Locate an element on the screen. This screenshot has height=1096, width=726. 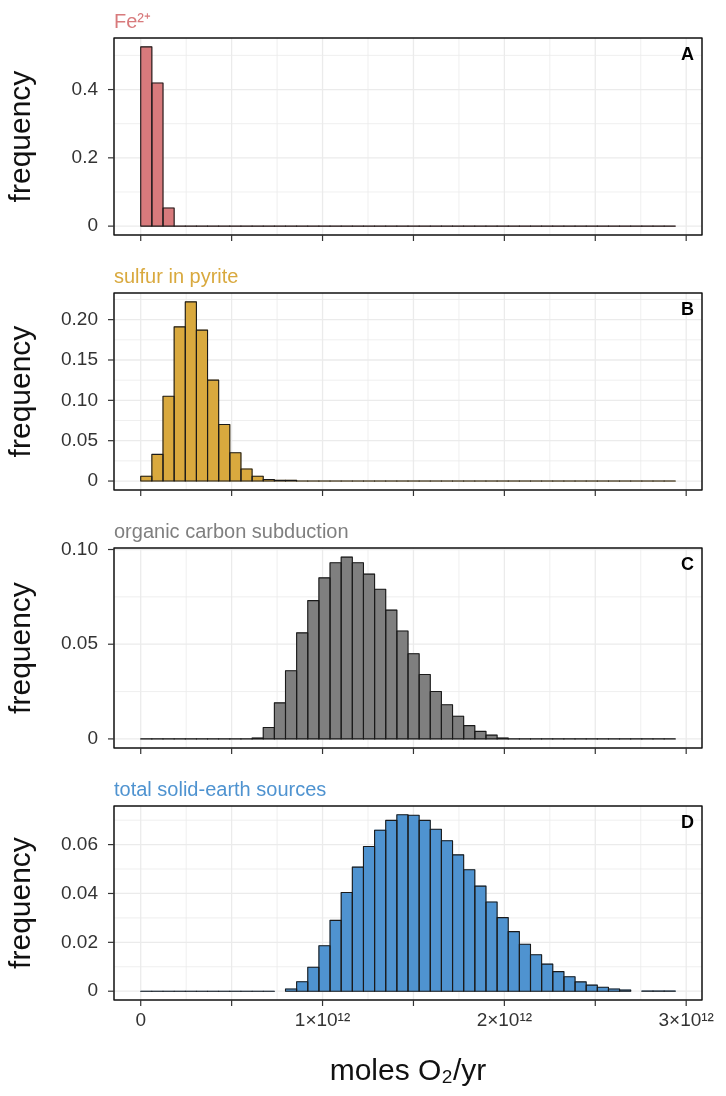
y-tick-label: 0.15 is located at coordinates (79, 359).